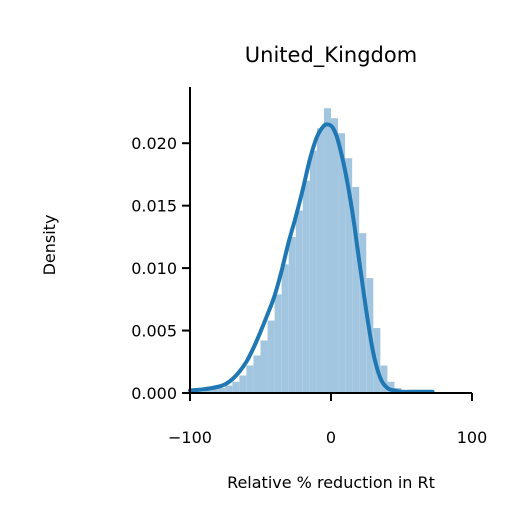 The height and width of the screenshot is (531, 531). I want to click on chart-title: United_Kingdom, so click(331, 55).